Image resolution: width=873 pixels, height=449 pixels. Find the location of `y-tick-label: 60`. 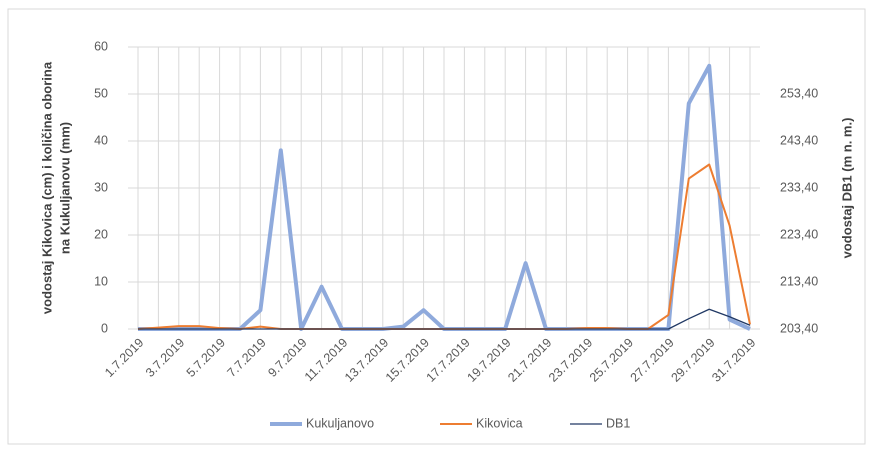

y-tick-label: 60 is located at coordinates (101, 46).